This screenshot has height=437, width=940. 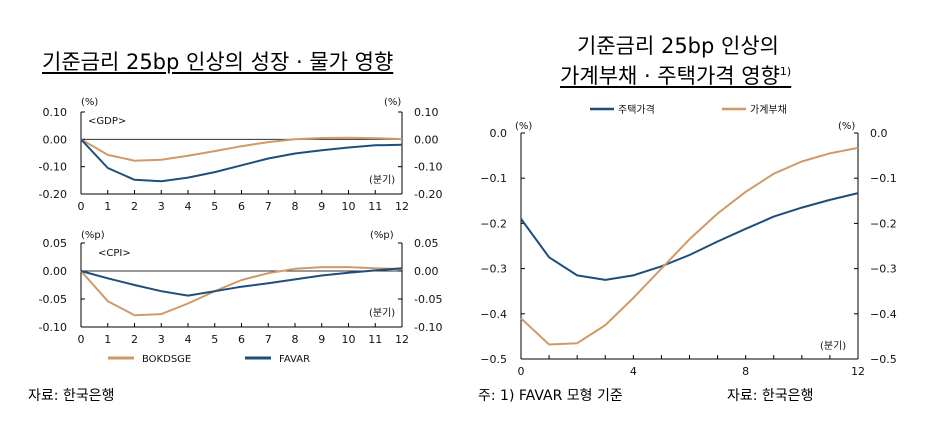 What do you see at coordinates (134, 339) in the screenshot?
I see `cpi-xtick-label: 2` at bounding box center [134, 339].